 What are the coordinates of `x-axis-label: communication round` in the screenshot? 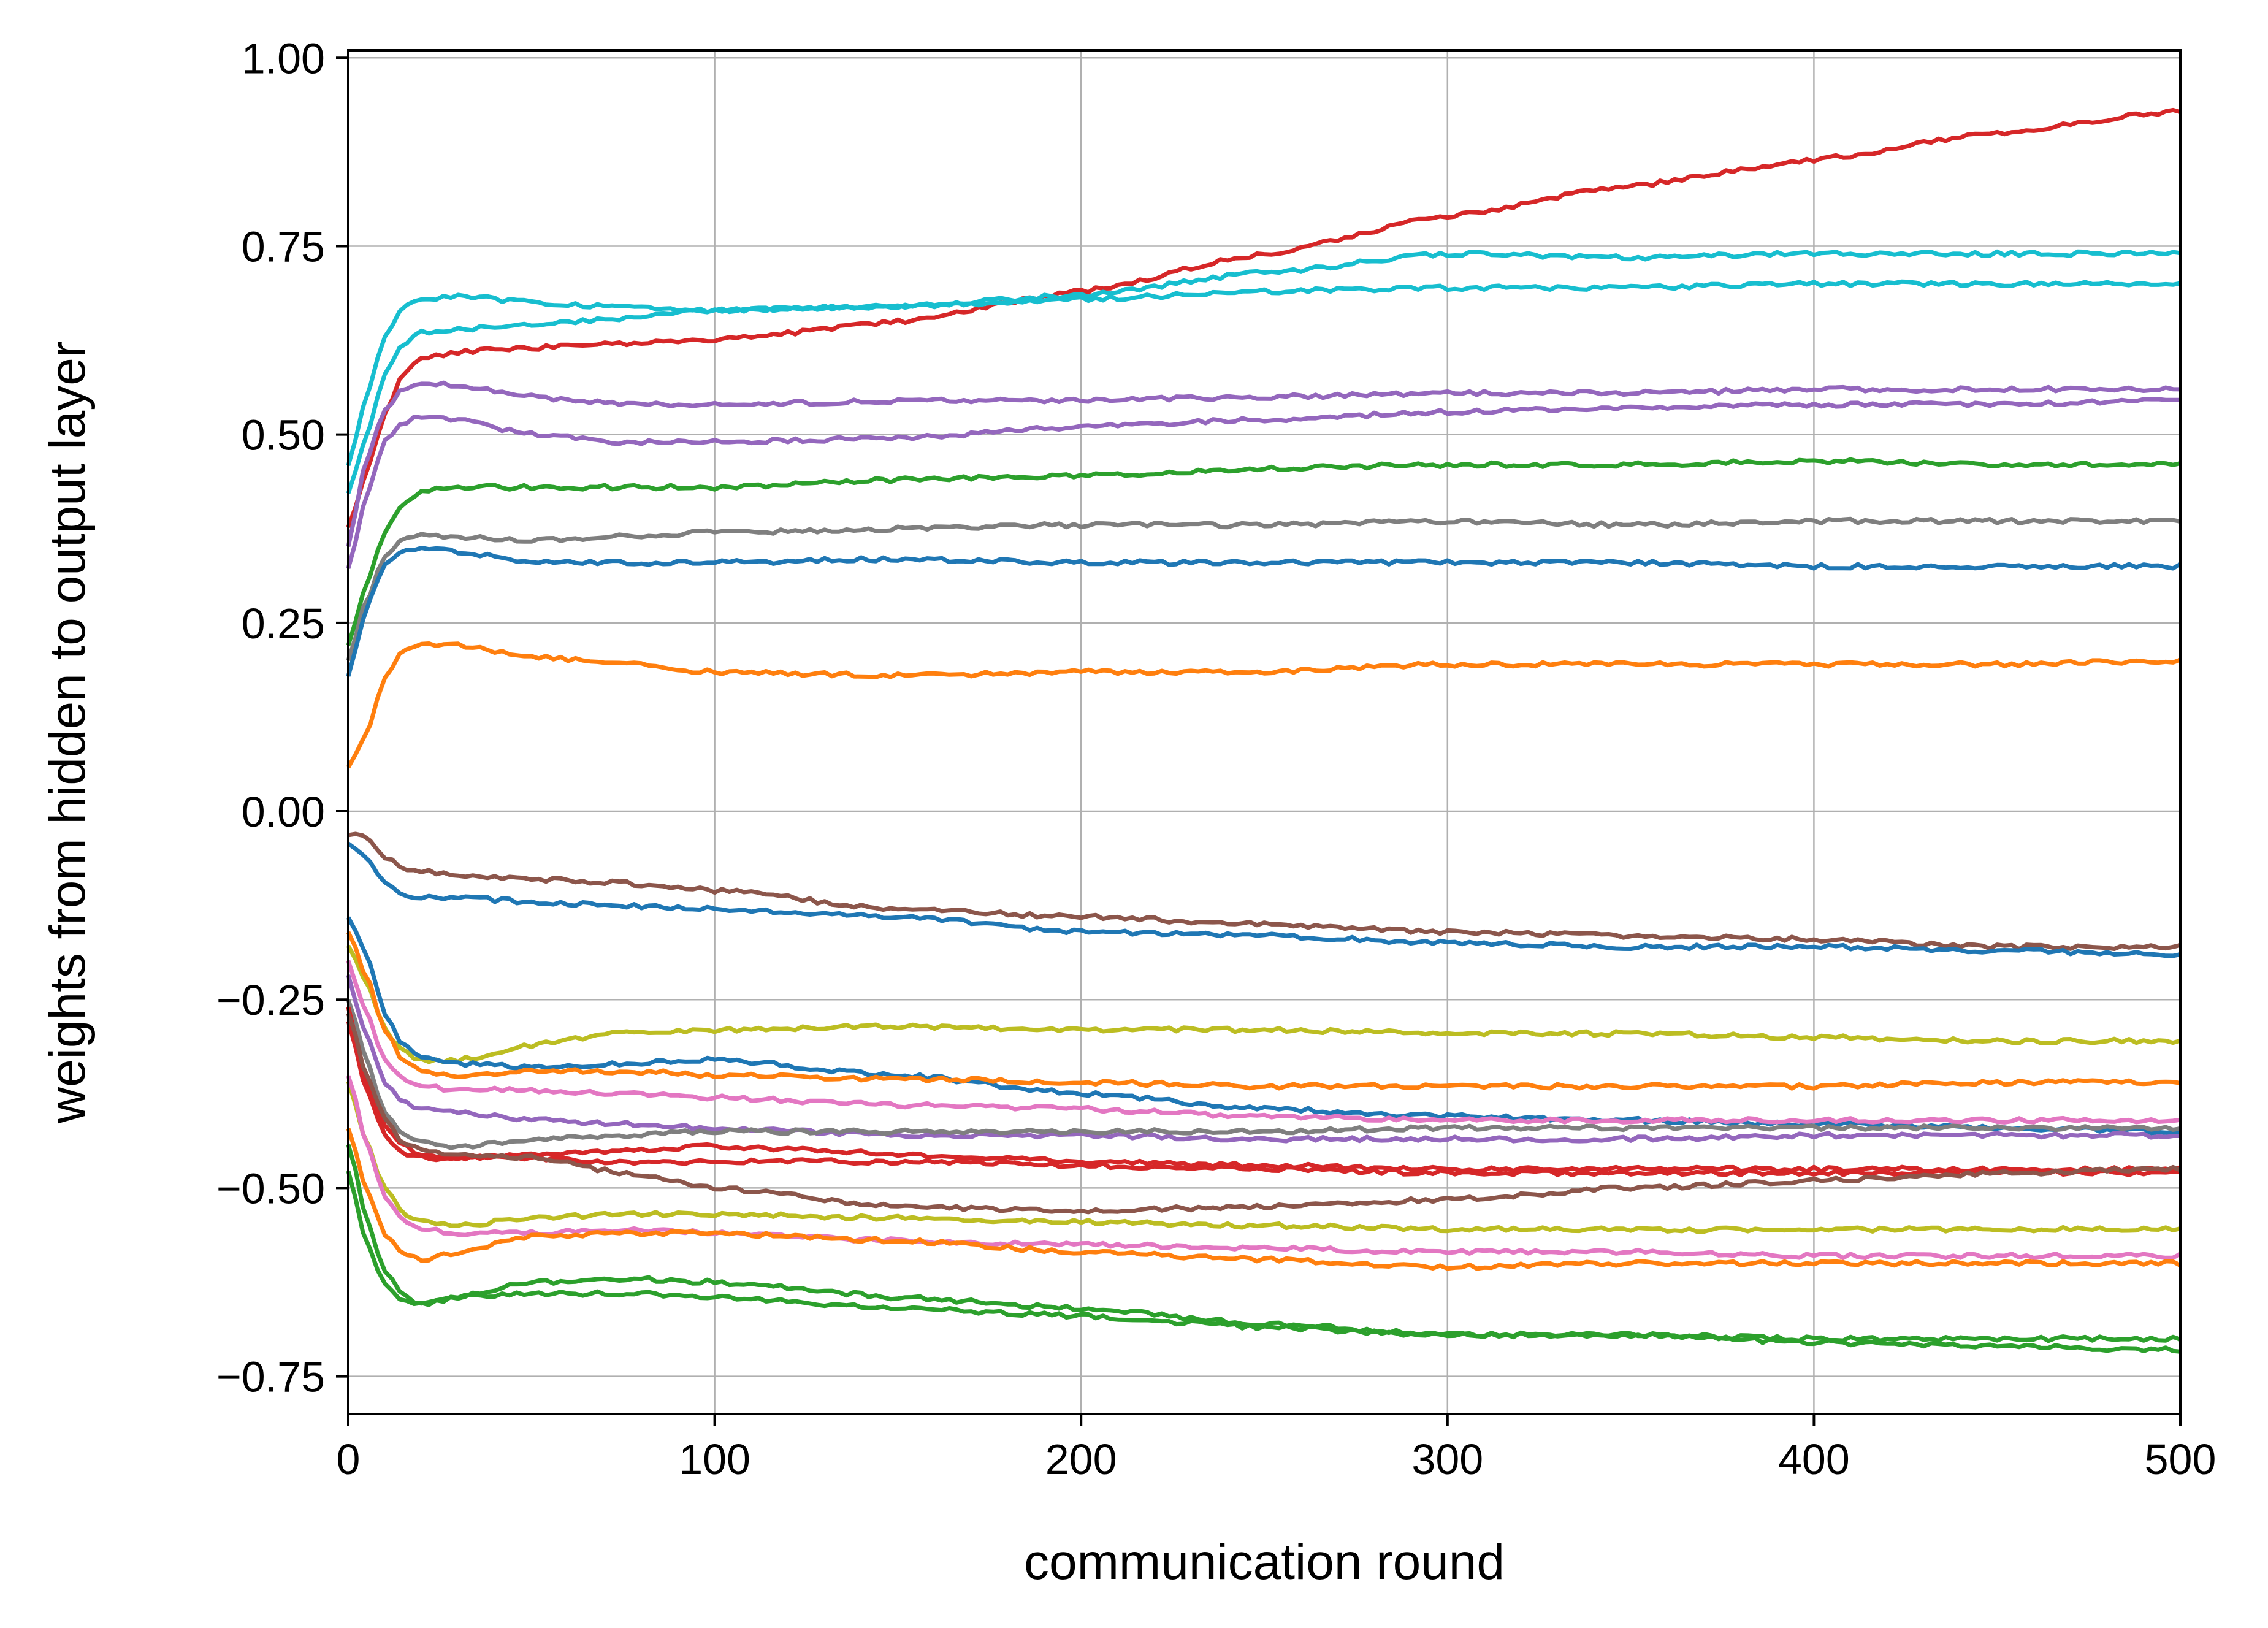 It's located at (1264, 1562).